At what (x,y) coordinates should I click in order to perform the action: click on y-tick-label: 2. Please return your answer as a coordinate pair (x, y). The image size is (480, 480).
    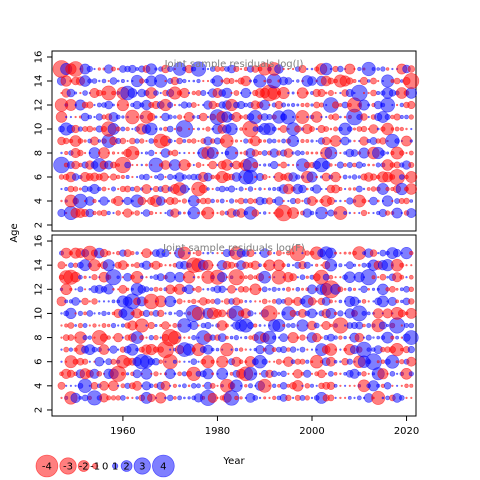
    Looking at the image, I should click on (39, 225).